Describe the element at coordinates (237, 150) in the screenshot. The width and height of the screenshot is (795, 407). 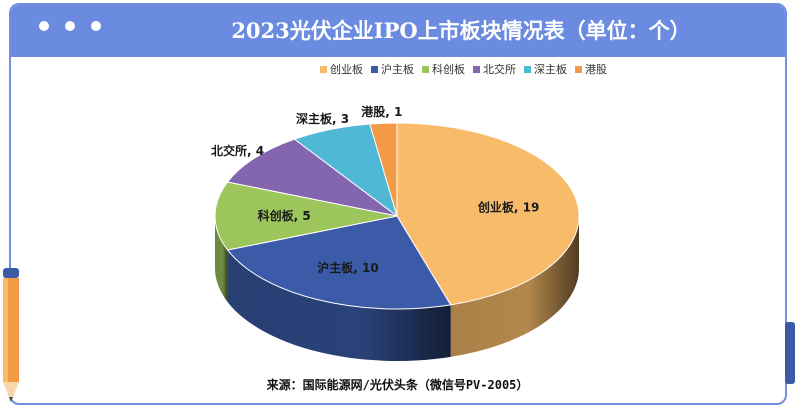
I see `data-label: 北交所, 4` at that location.